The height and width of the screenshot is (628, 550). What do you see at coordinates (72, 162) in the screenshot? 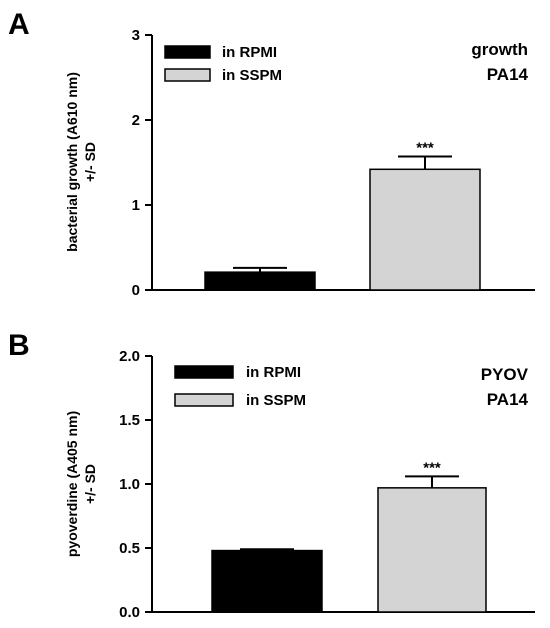
I see `y-axis-title: bacterial growth (A610 nm)` at bounding box center [72, 162].